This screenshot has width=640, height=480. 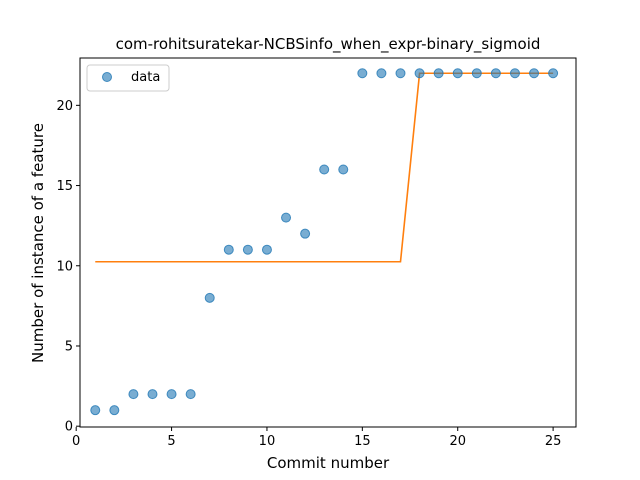 What do you see at coordinates (267, 441) in the screenshot?
I see `x-tick-label: 10` at bounding box center [267, 441].